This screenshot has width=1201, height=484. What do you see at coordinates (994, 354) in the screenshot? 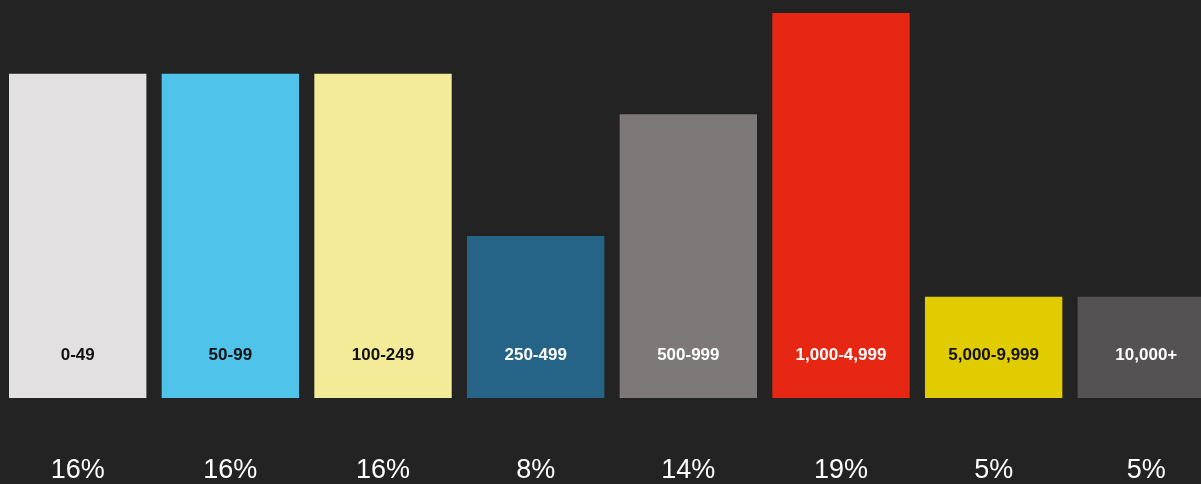
I see `x-tick-label: 5,000-9,999` at bounding box center [994, 354].